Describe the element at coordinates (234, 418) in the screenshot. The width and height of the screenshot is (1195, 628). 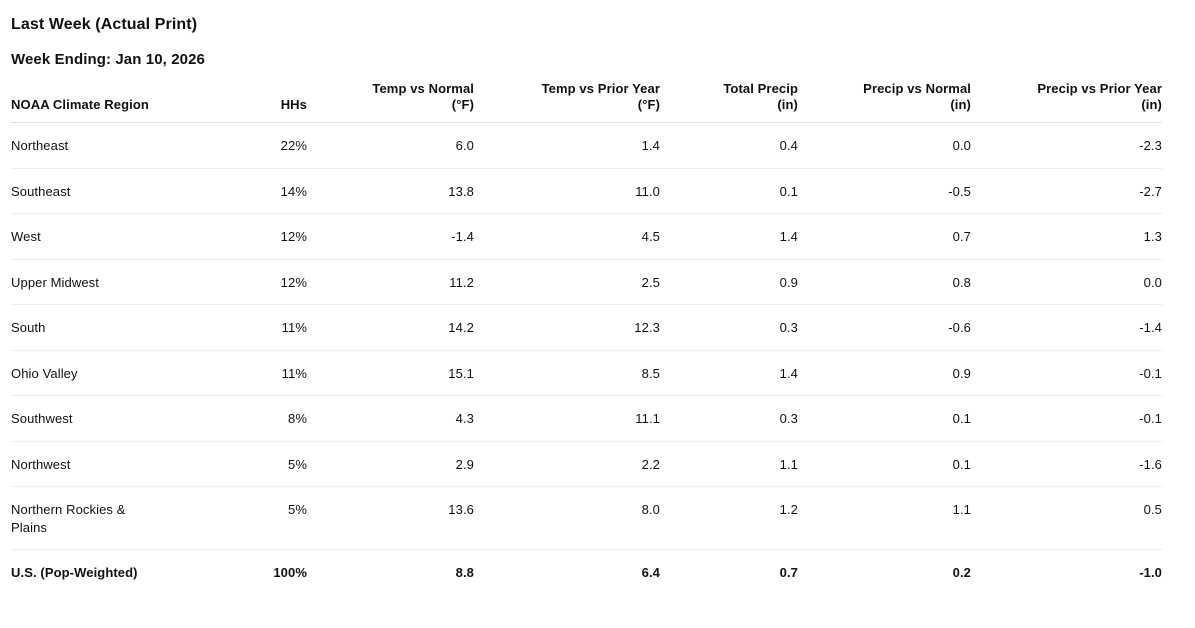
I see `data-cell: 8%` at that location.